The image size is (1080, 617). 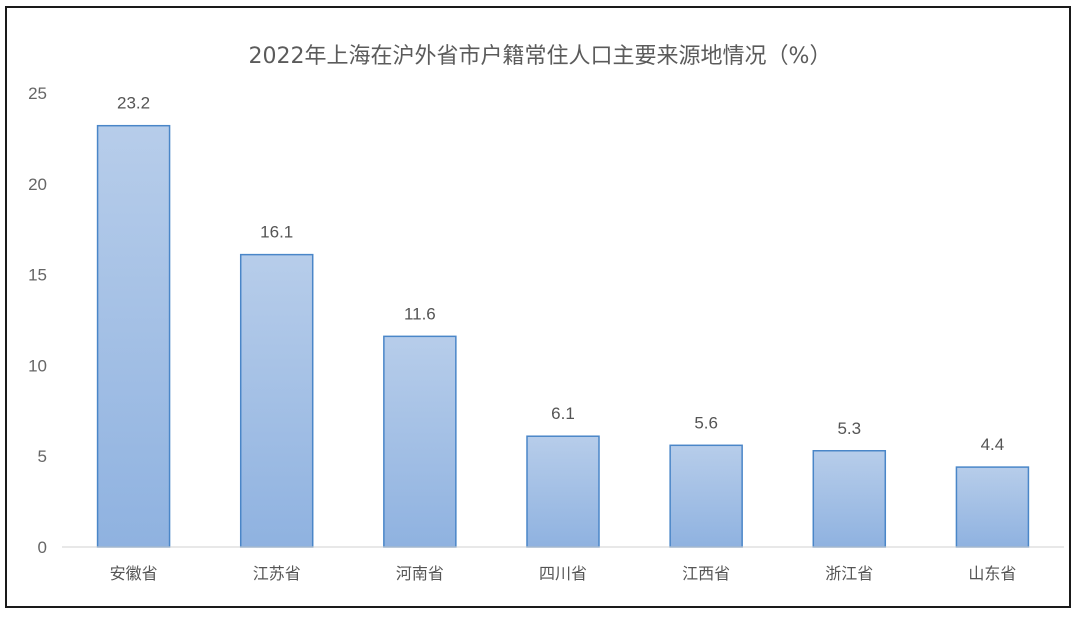 I want to click on category-label-3: 四川省, so click(x=563, y=573).